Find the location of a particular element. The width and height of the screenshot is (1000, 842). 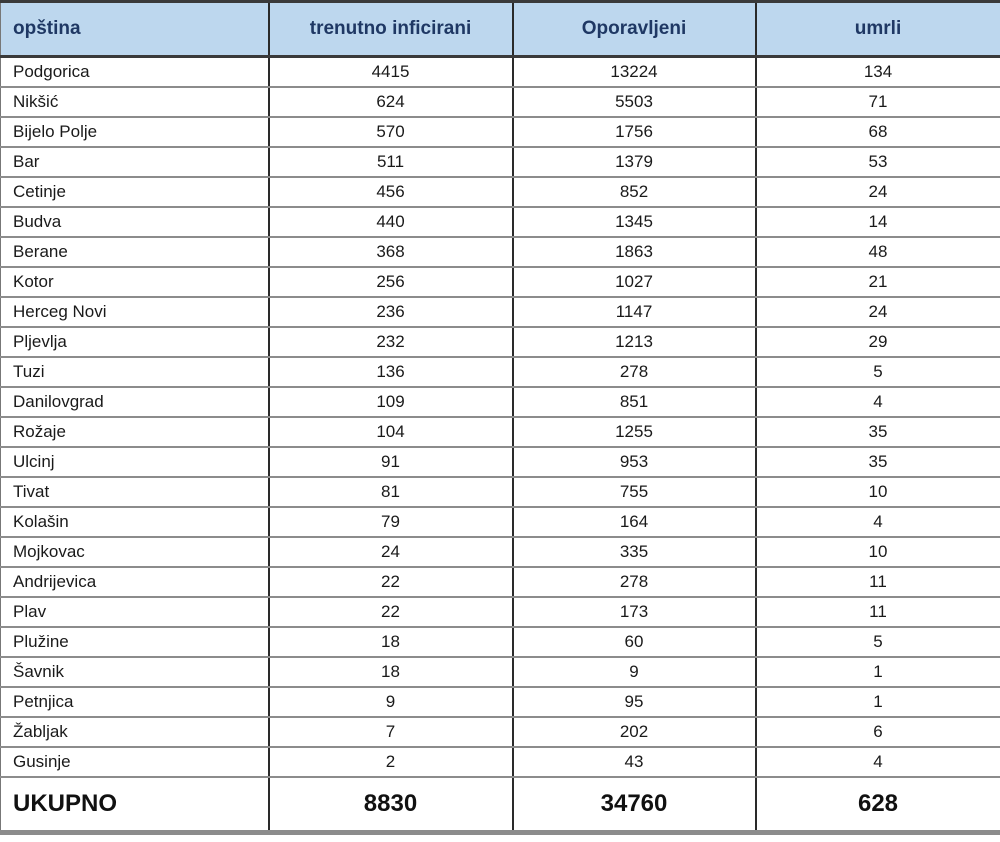

value-cell: 852 is located at coordinates (634, 192).